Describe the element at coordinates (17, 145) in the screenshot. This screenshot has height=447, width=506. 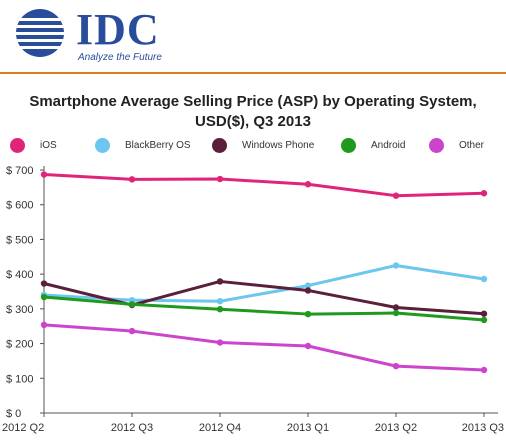
I see `legend-swatch-ios` at that location.